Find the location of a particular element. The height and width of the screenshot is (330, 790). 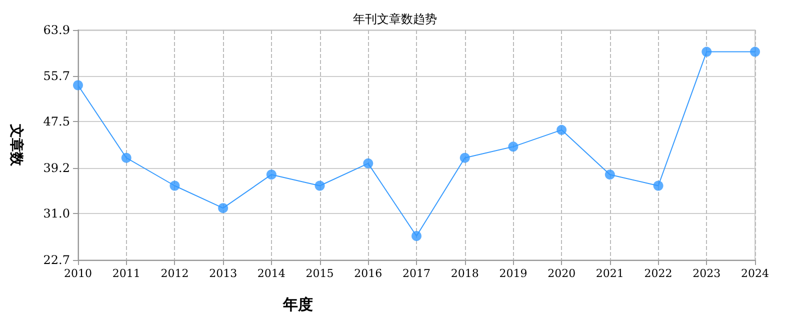

x-axis-title: 年度 is located at coordinates (297, 305).